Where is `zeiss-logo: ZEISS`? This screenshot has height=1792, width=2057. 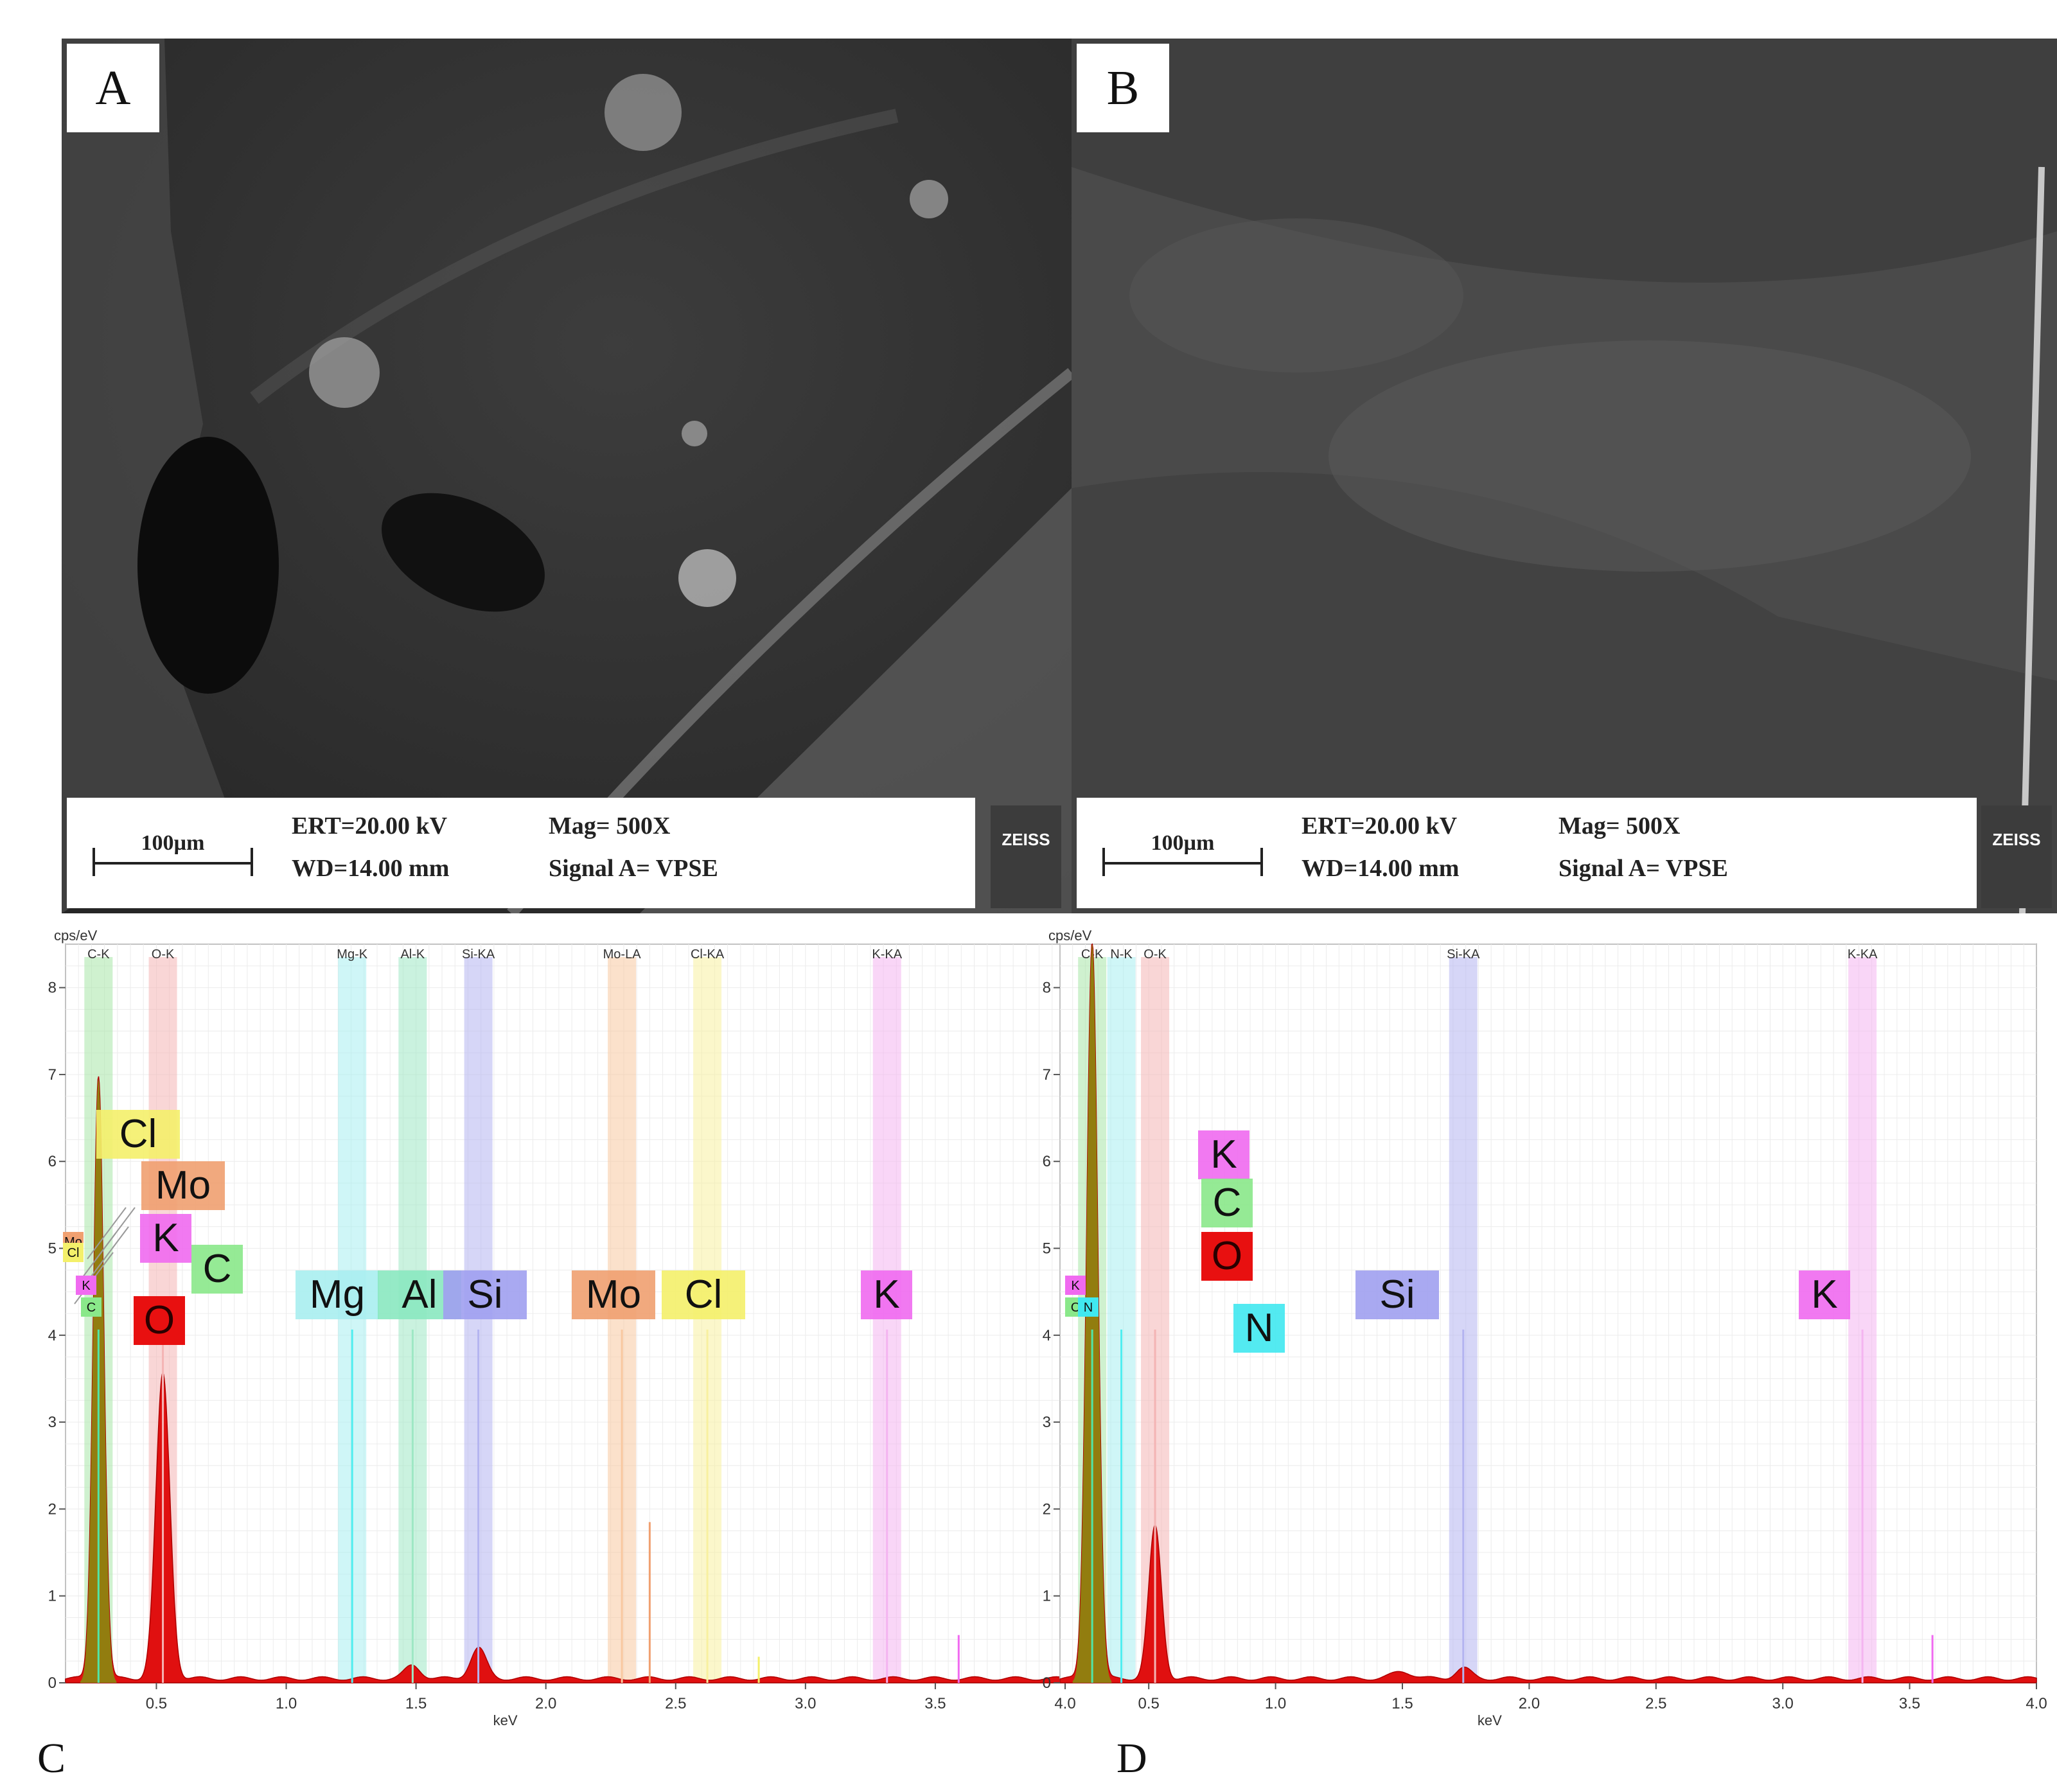 zeiss-logo: ZEISS is located at coordinates (2017, 856).